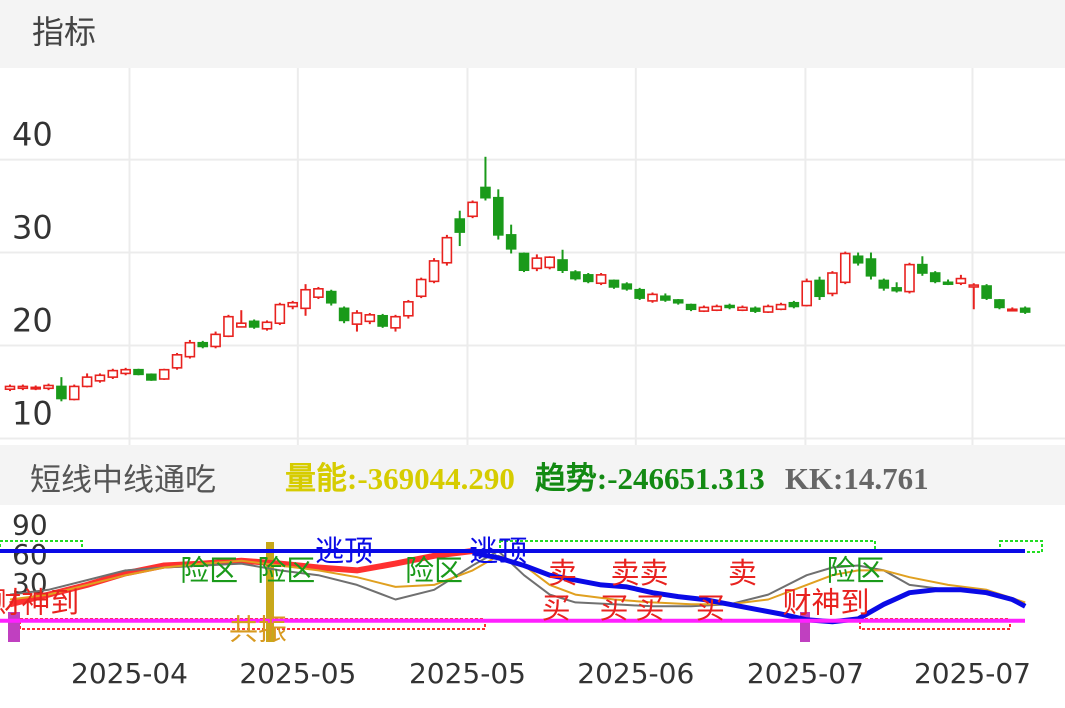 This screenshot has height=708, width=1065. I want to click on y-tick-label: 20, so click(32, 321).